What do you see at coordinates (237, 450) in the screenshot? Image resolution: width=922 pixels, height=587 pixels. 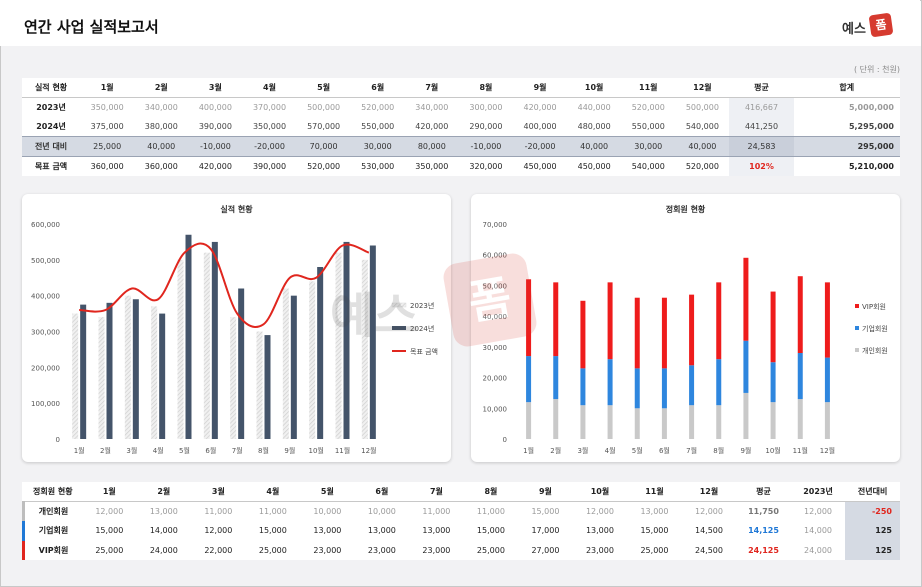 I see `x-tick-label: 7월` at bounding box center [237, 450].